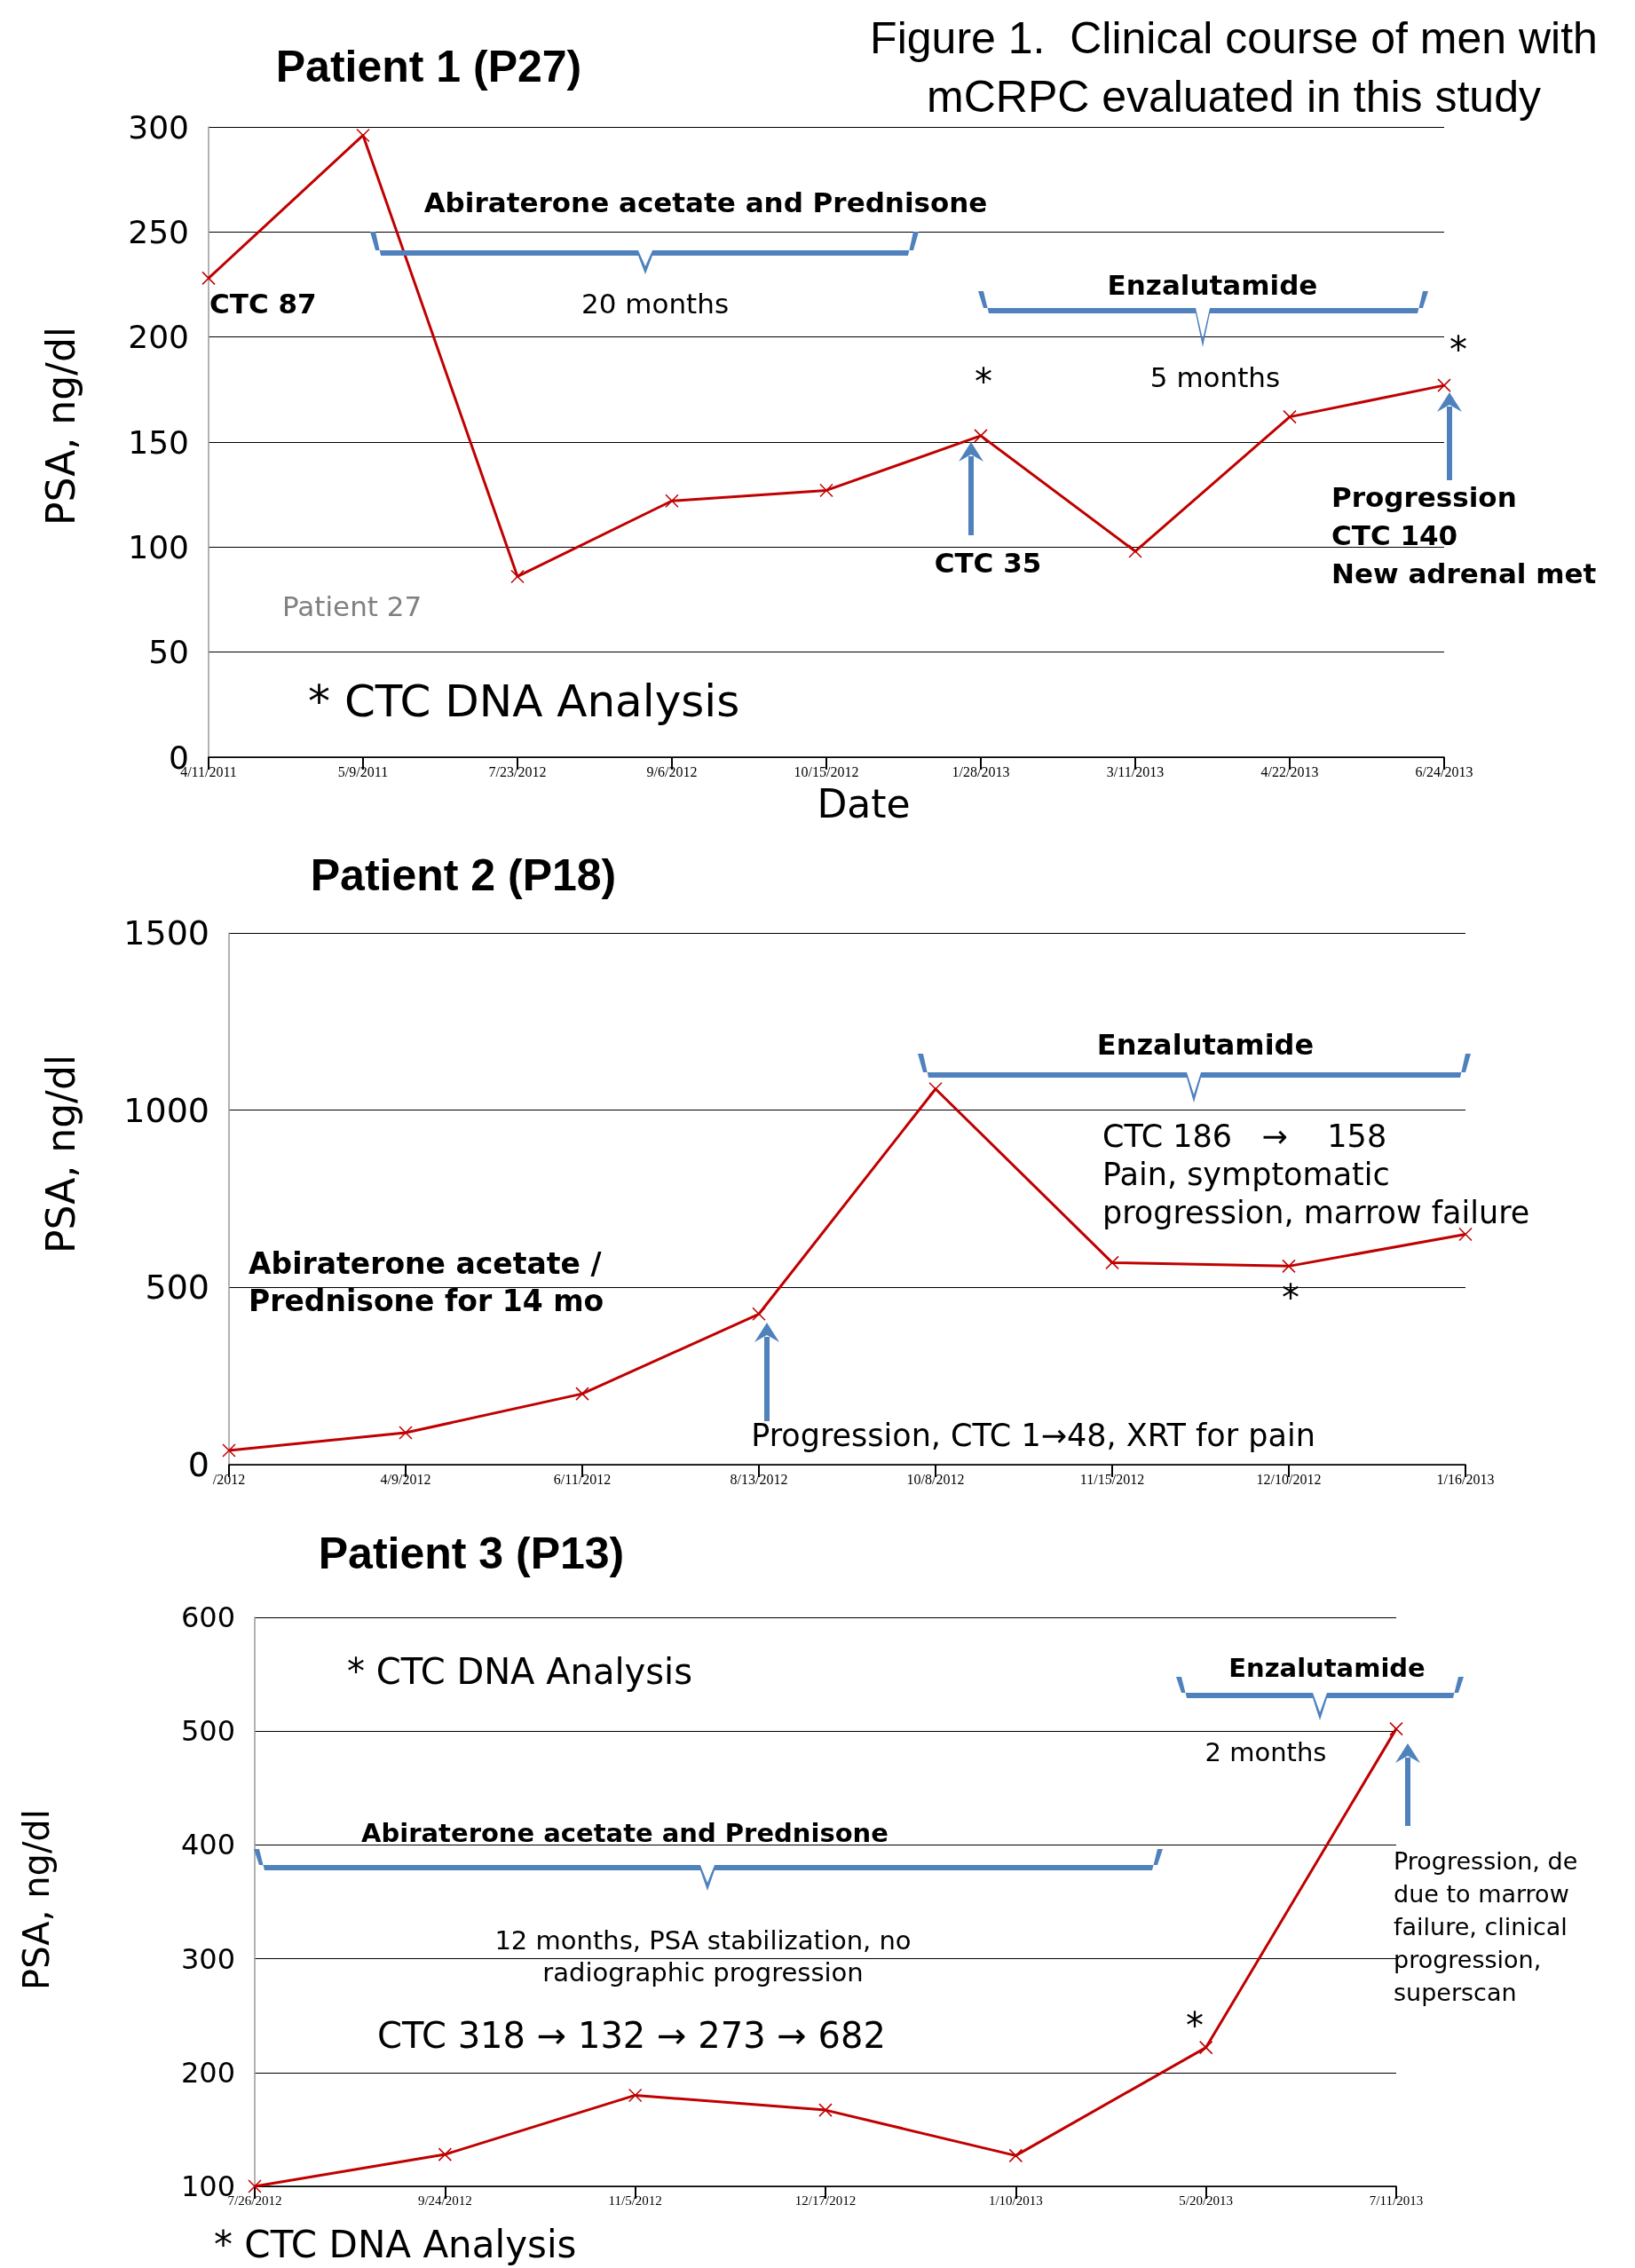 This screenshot has height=2268, width=1635. What do you see at coordinates (1033, 1435) in the screenshot?
I see `annotation: Progression, CTC 1→48, XRT for pain` at bounding box center [1033, 1435].